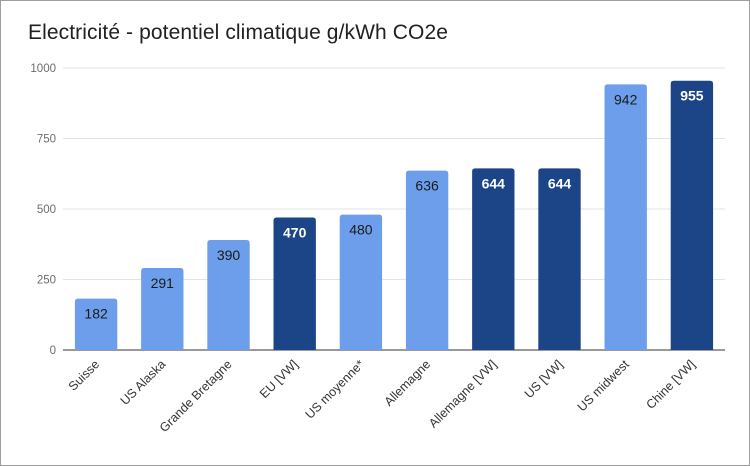 This screenshot has width=750, height=466. I want to click on x-tick-label: Allemagne, so click(408, 383).